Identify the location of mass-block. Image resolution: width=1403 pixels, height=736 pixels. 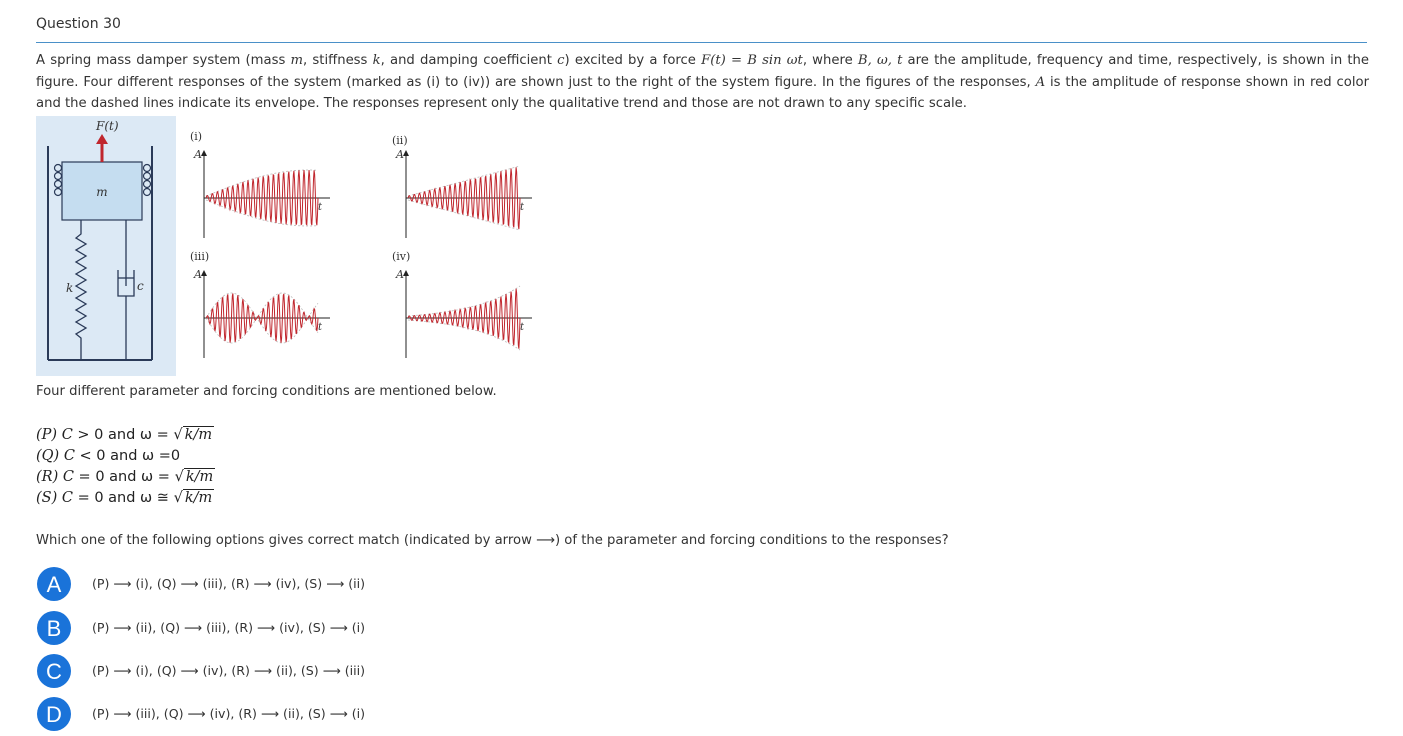
(102, 191).